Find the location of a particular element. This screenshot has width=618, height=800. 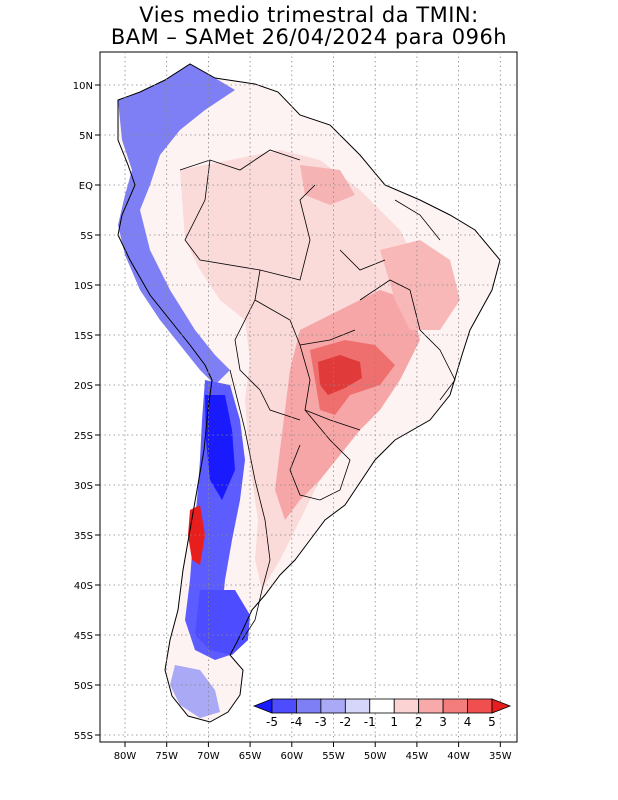

lon-tick-label: 70W is located at coordinates (208, 756).